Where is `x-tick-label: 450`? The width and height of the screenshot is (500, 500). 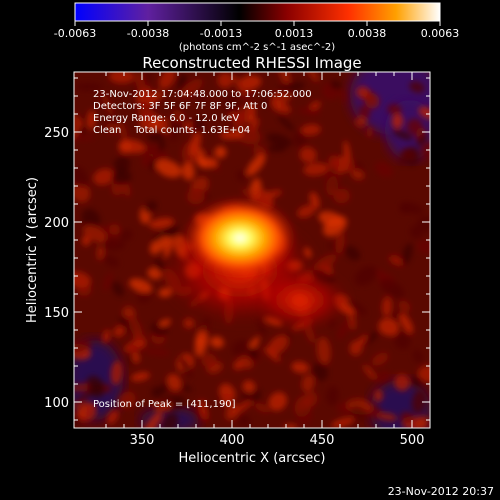
x-tick-label: 450 is located at coordinates (322, 440).